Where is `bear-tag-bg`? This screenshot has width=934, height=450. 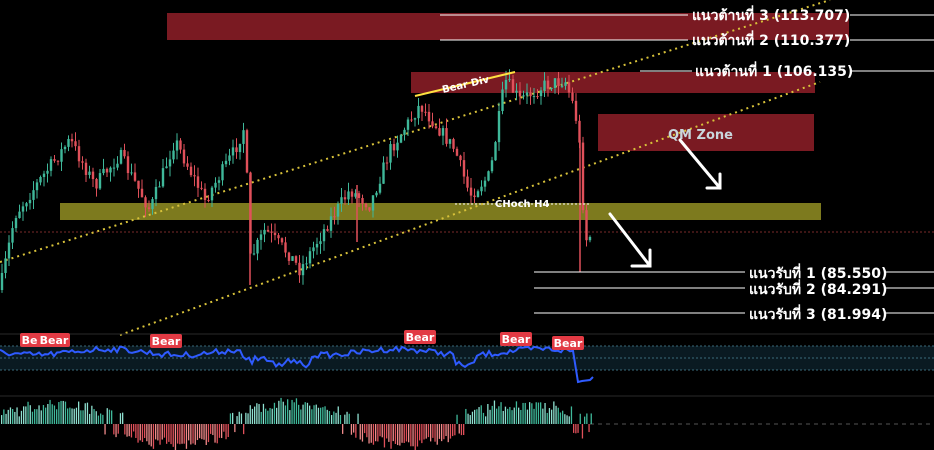 bear-tag-bg is located at coordinates (166, 341).